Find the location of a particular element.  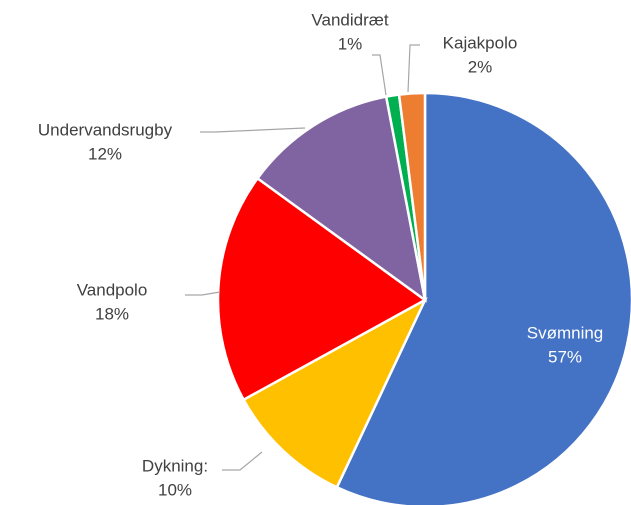

data-label-value: 10% is located at coordinates (175, 489).